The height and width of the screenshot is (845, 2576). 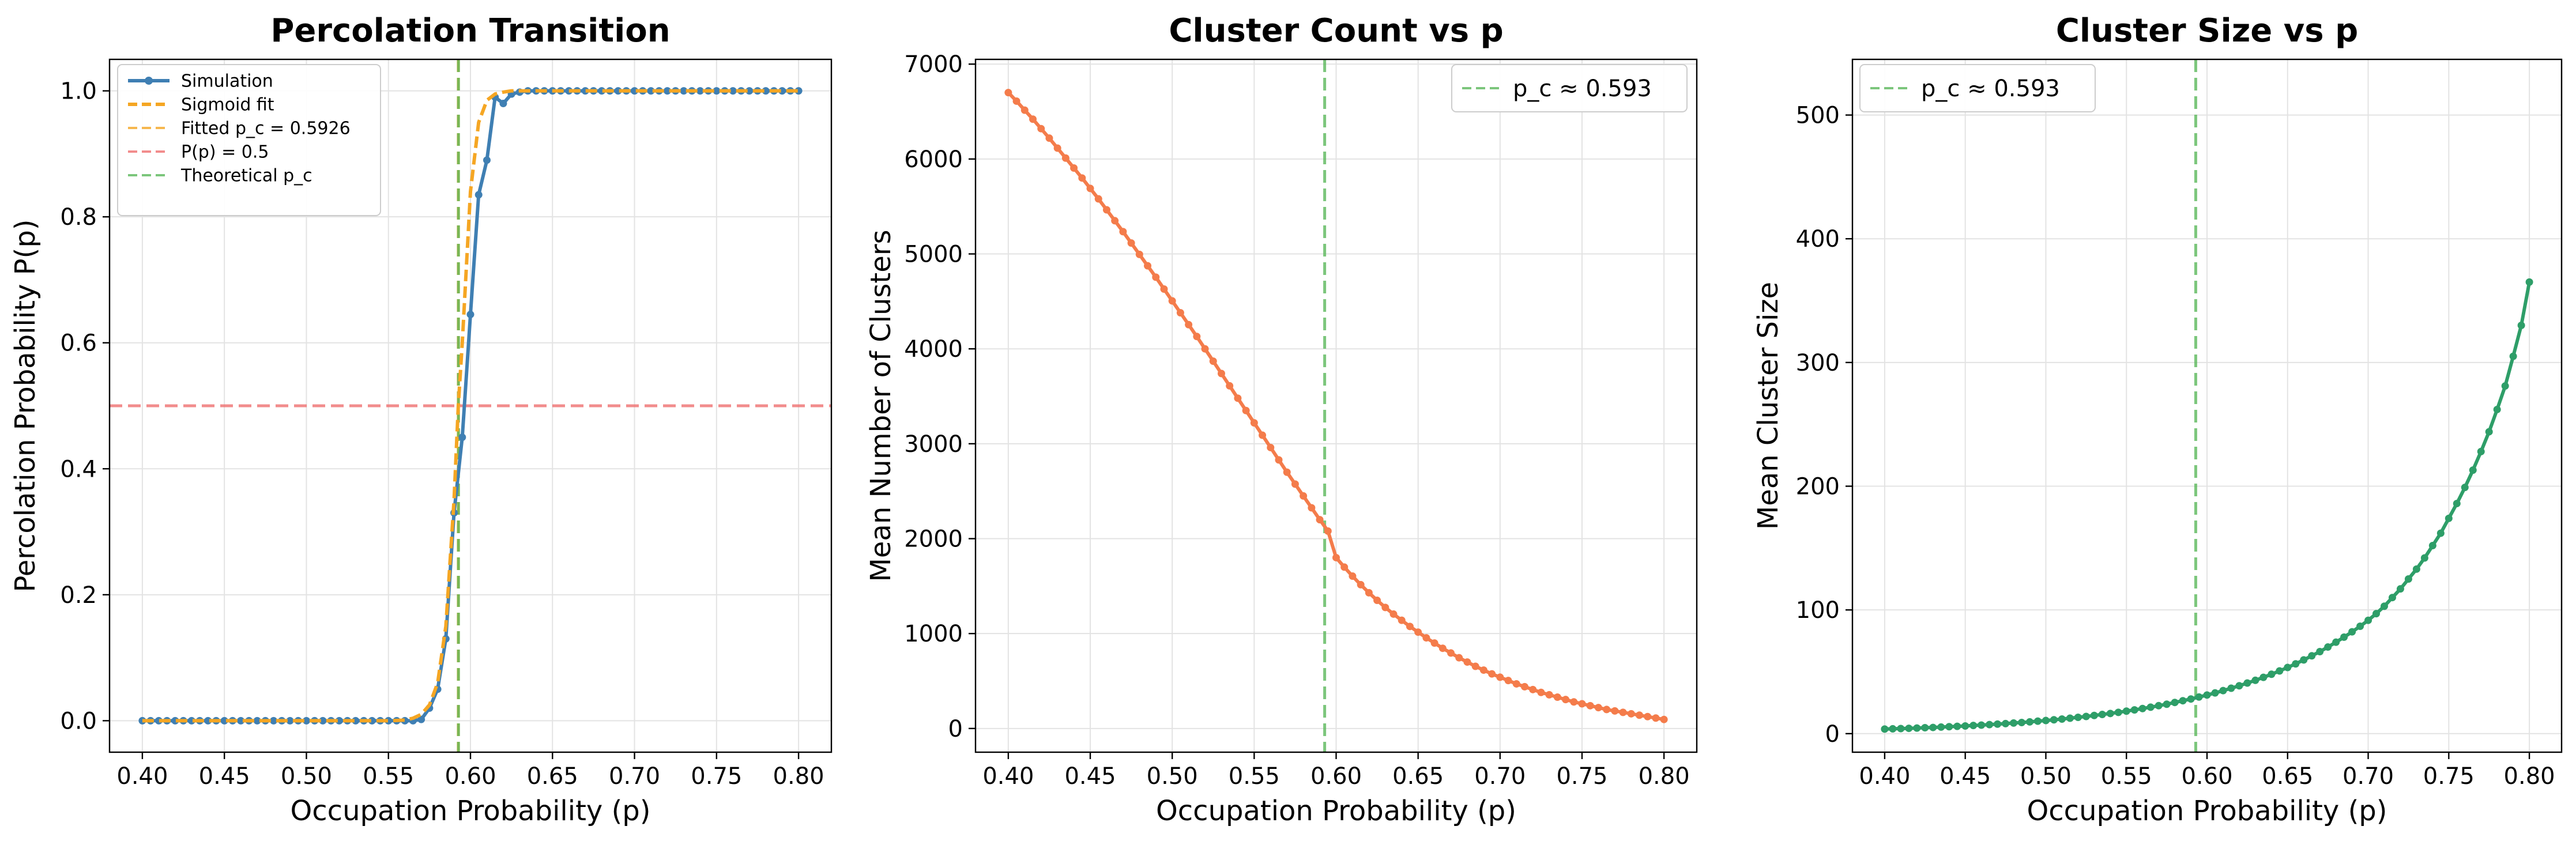 I want to click on legend: p_c ≈ 0.593, so click(x=1569, y=88).